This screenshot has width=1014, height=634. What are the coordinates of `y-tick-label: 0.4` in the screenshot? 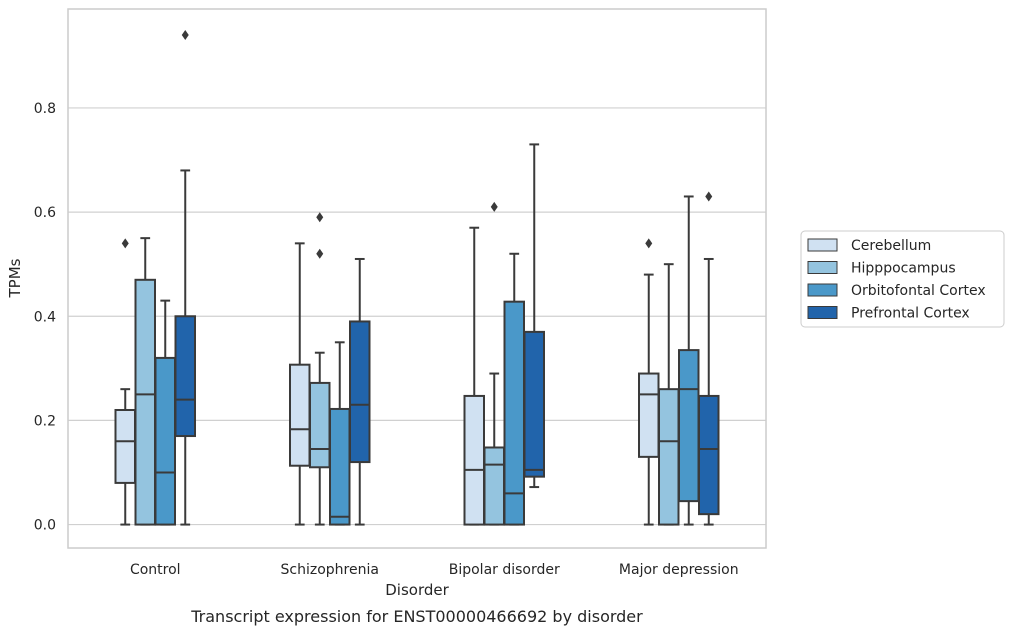 It's located at (45, 317).